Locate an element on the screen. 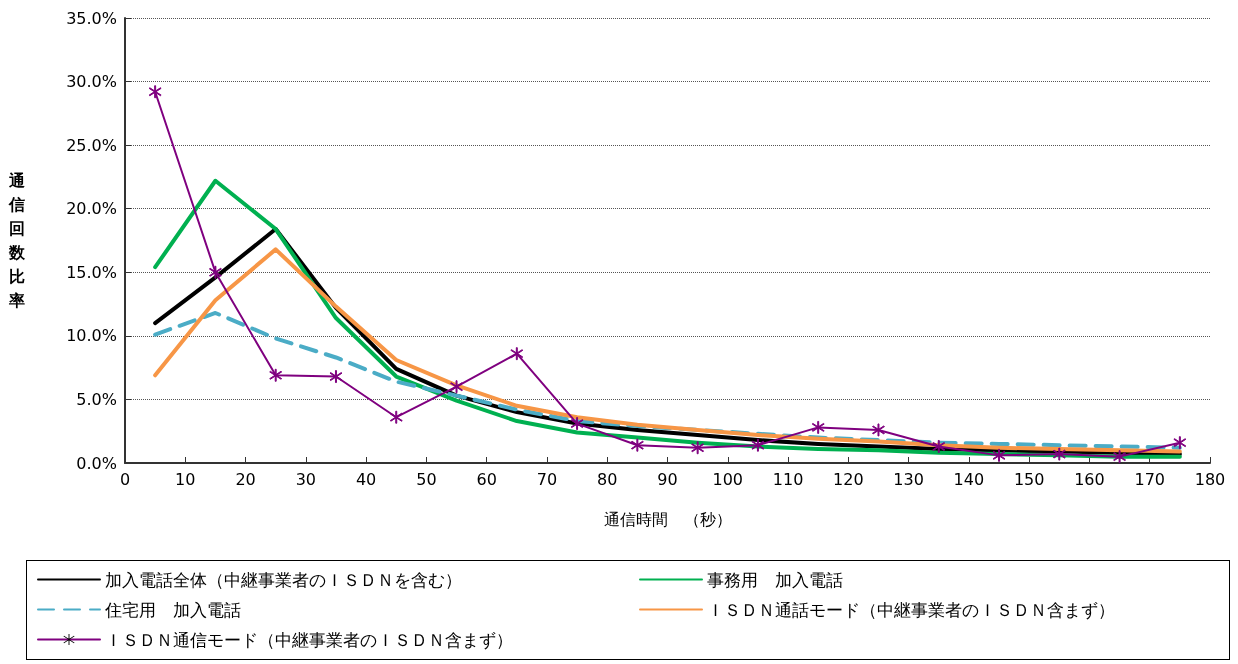 This screenshot has height=664, width=1238. y-tick-label: 20.0% is located at coordinates (91, 209).